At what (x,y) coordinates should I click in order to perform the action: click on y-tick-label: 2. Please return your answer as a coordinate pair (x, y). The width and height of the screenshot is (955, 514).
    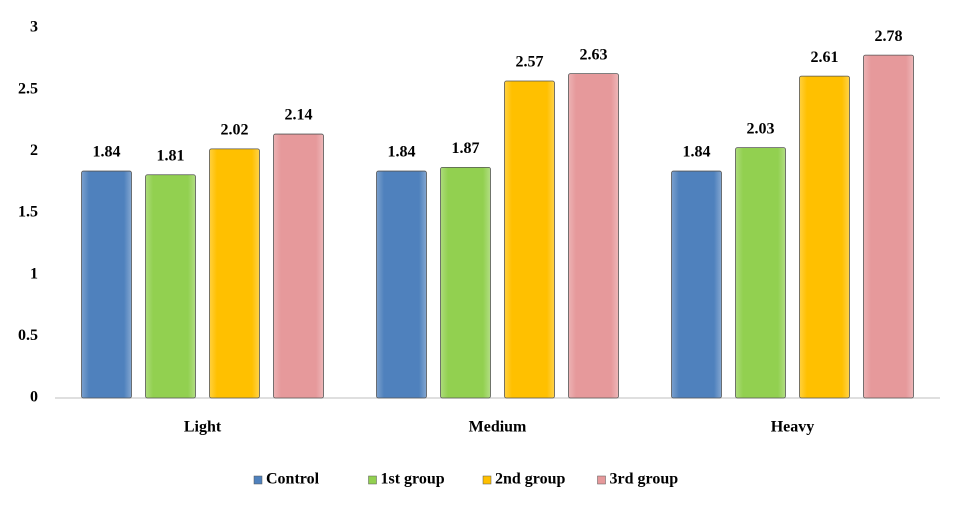
    Looking at the image, I should click on (34, 150).